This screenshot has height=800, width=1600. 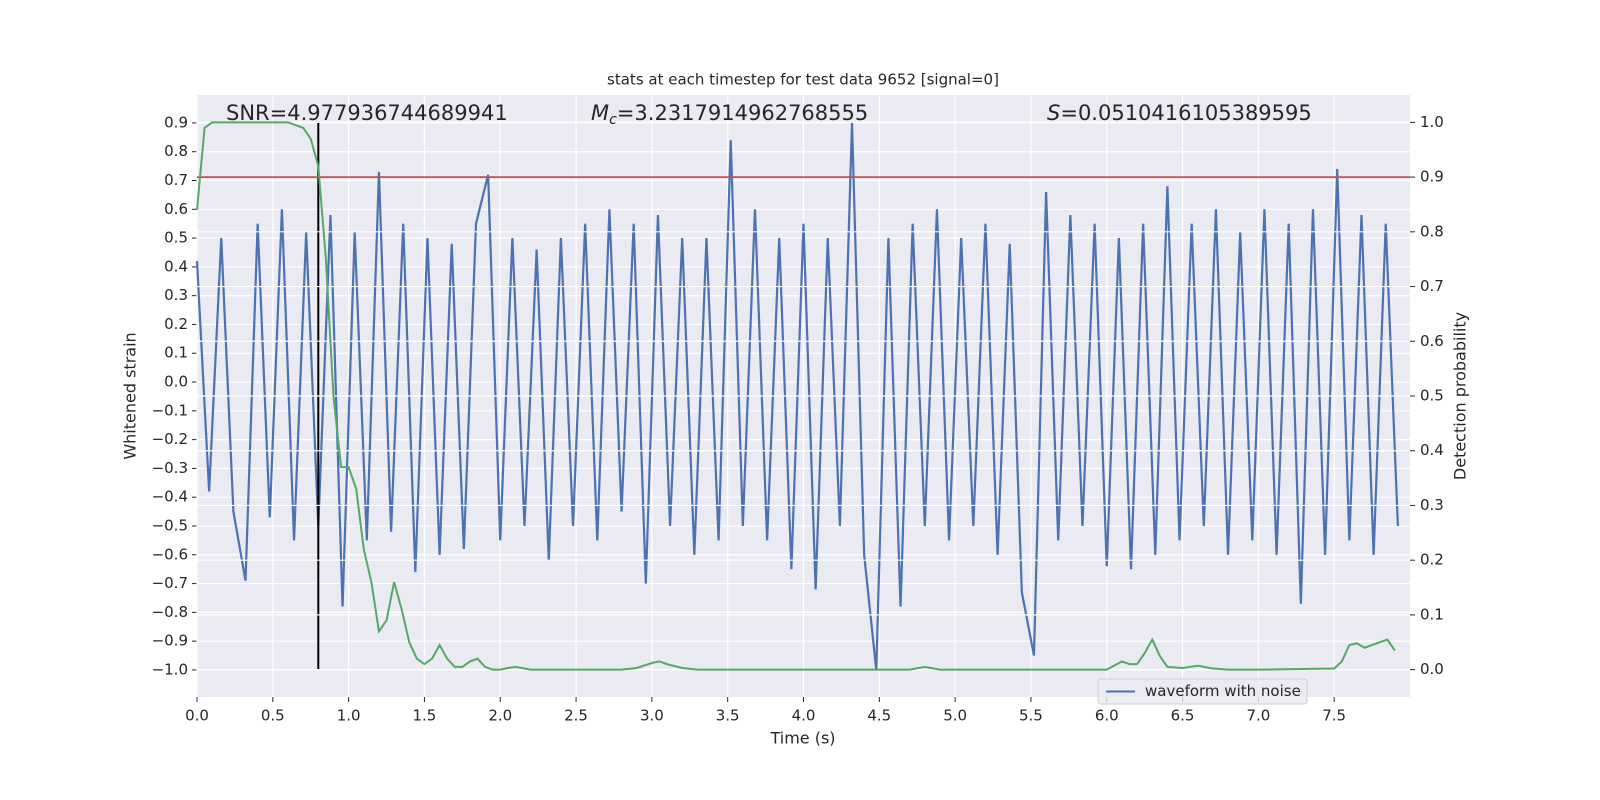 I want to click on x-tick-label: 1.0, so click(x=349, y=716).